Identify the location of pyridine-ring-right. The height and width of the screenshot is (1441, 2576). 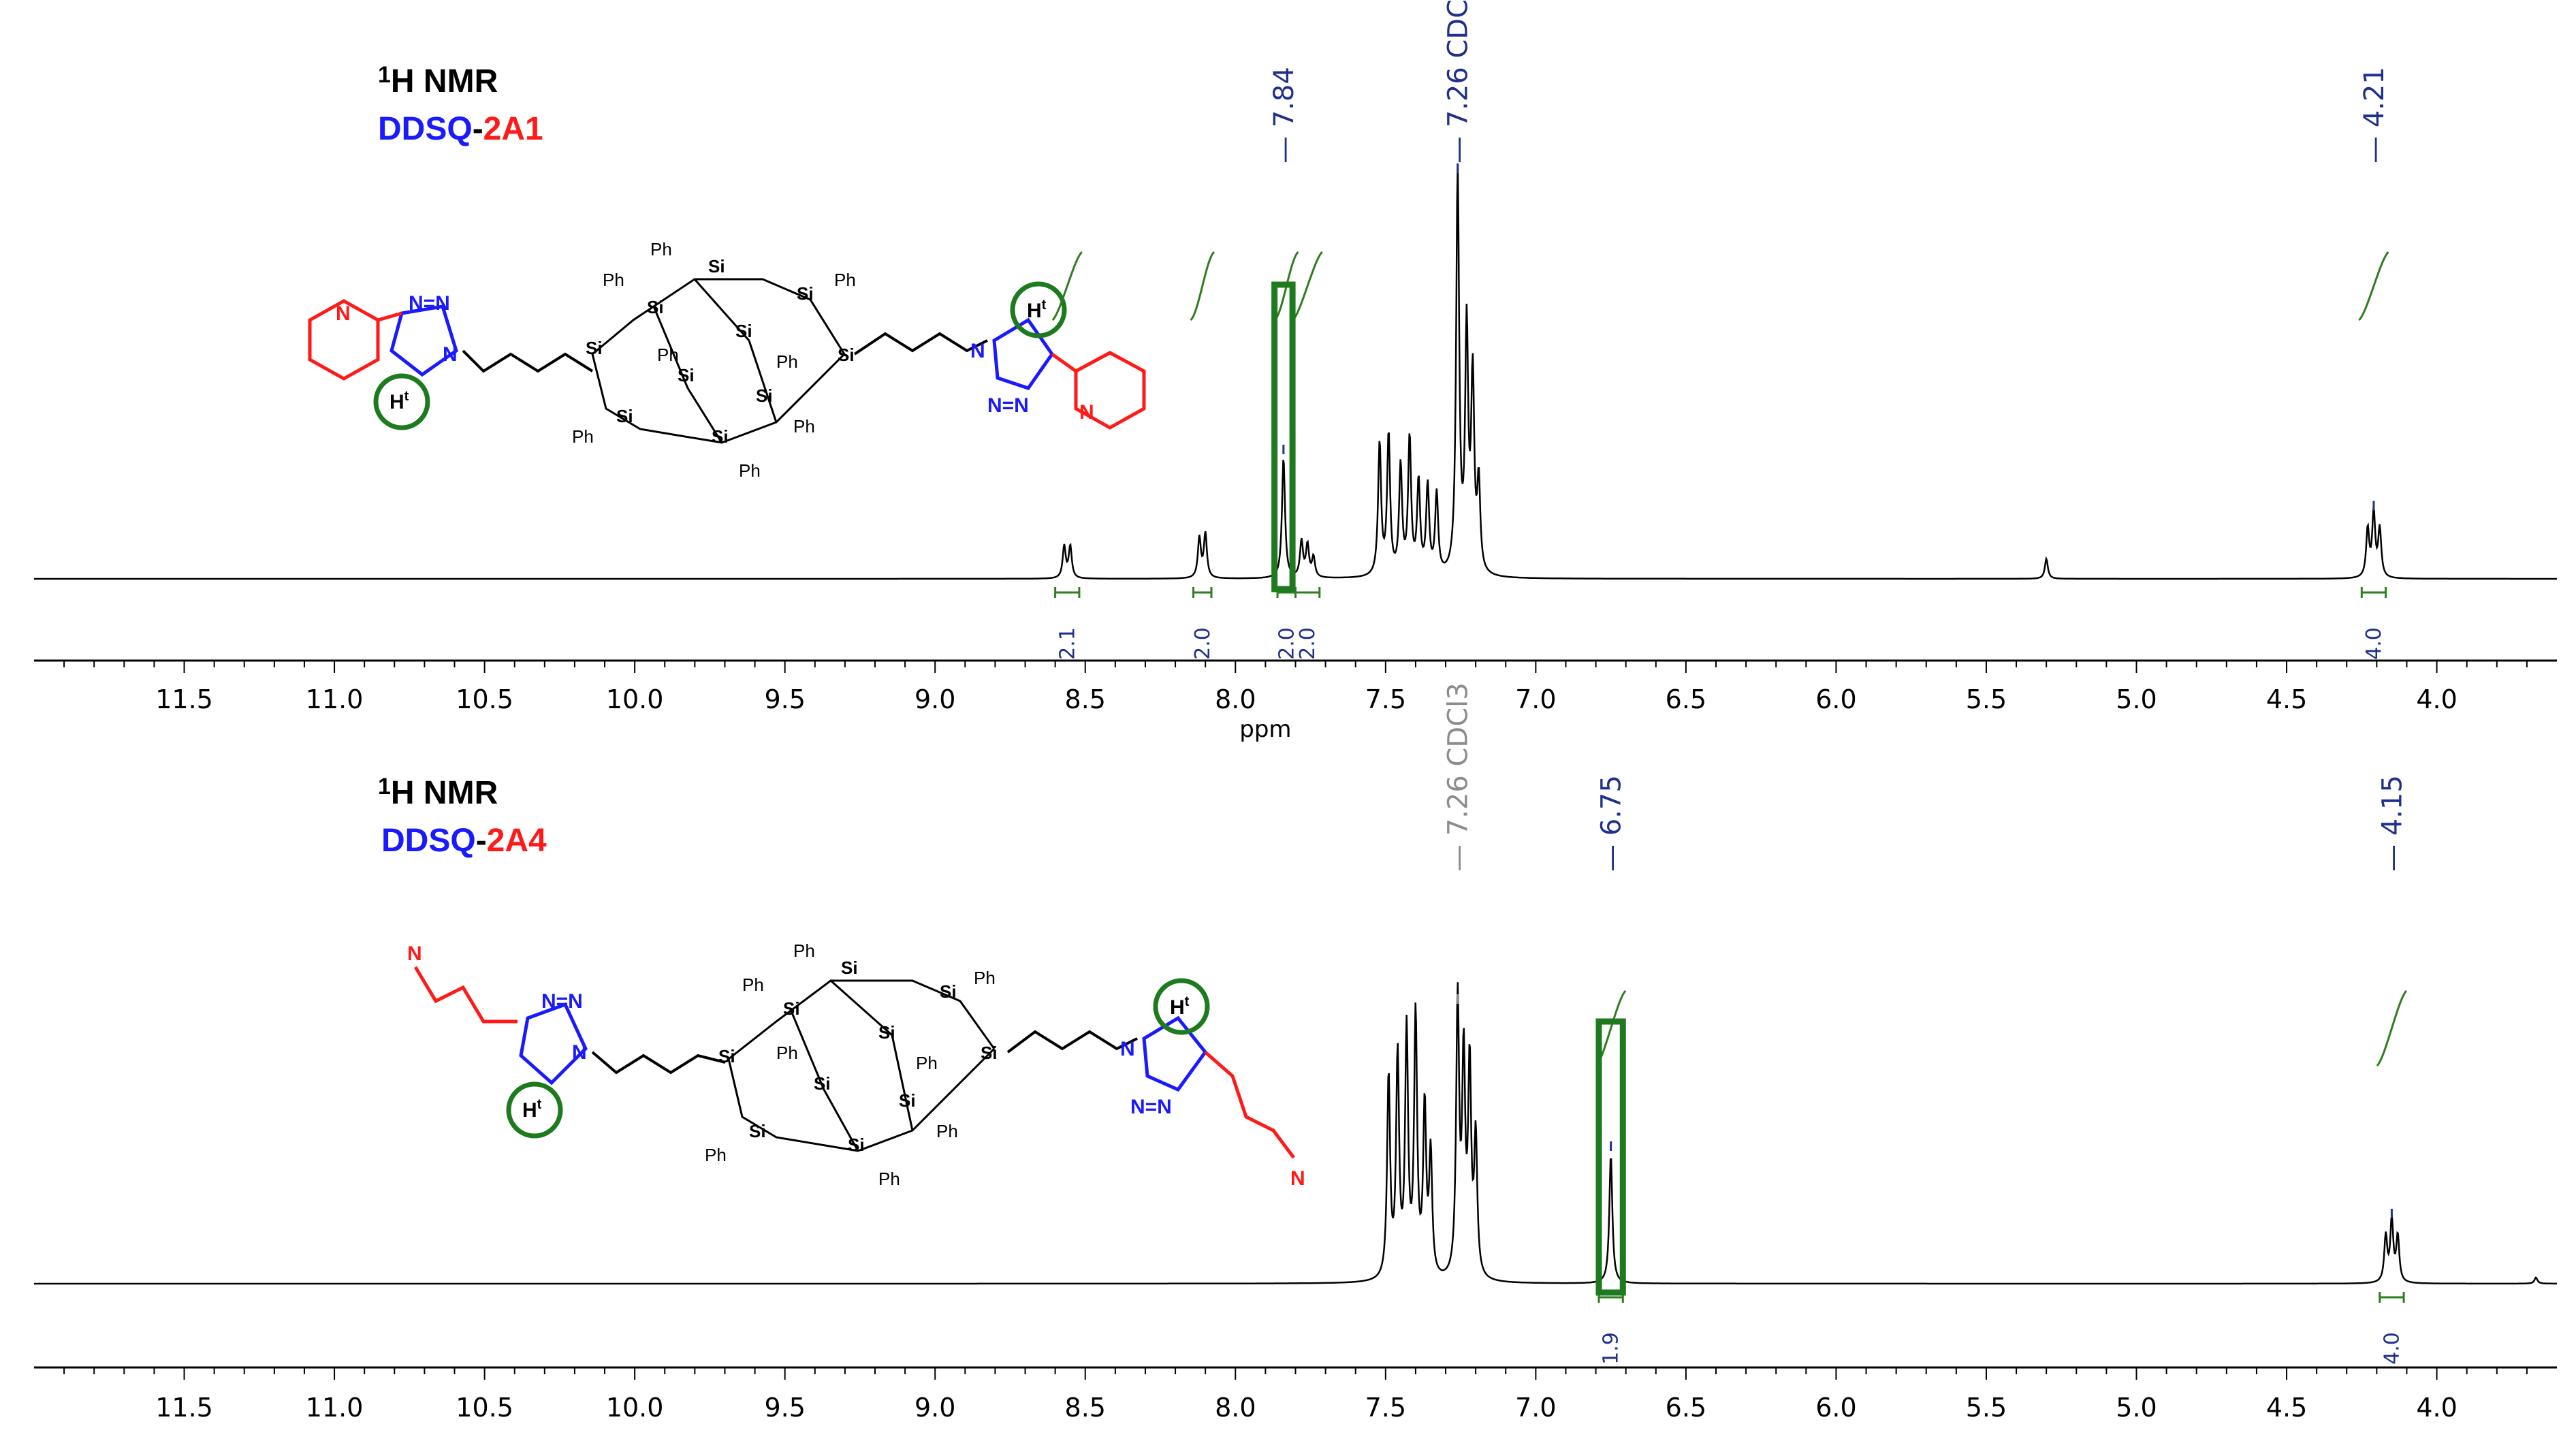
(1110, 390).